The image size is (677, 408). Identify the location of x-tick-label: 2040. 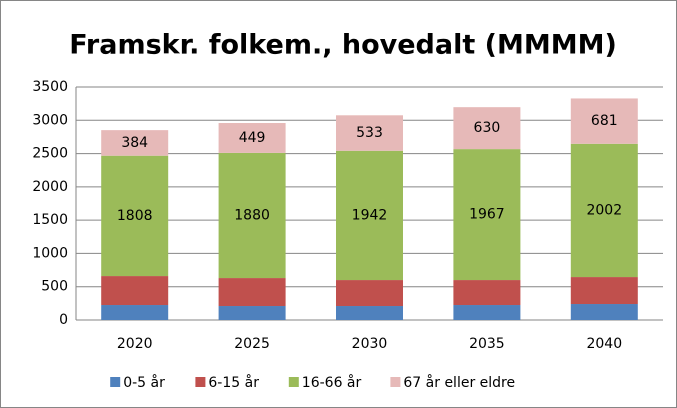
(604, 344).